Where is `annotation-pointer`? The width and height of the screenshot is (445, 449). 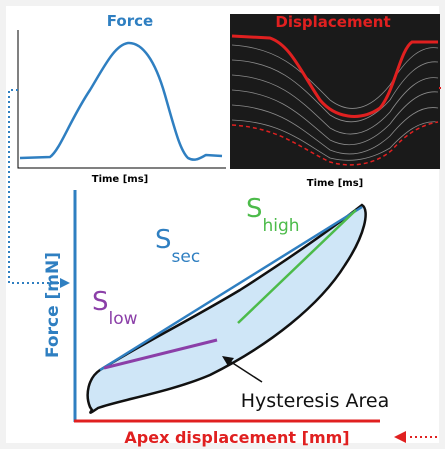 annotation-pointer is located at coordinates (245, 371).